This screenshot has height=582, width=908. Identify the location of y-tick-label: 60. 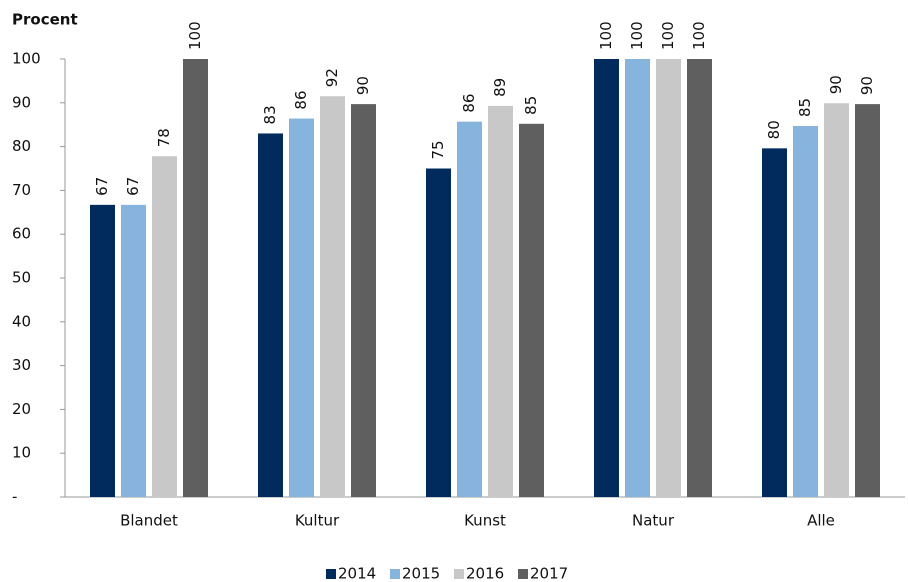
(21, 234).